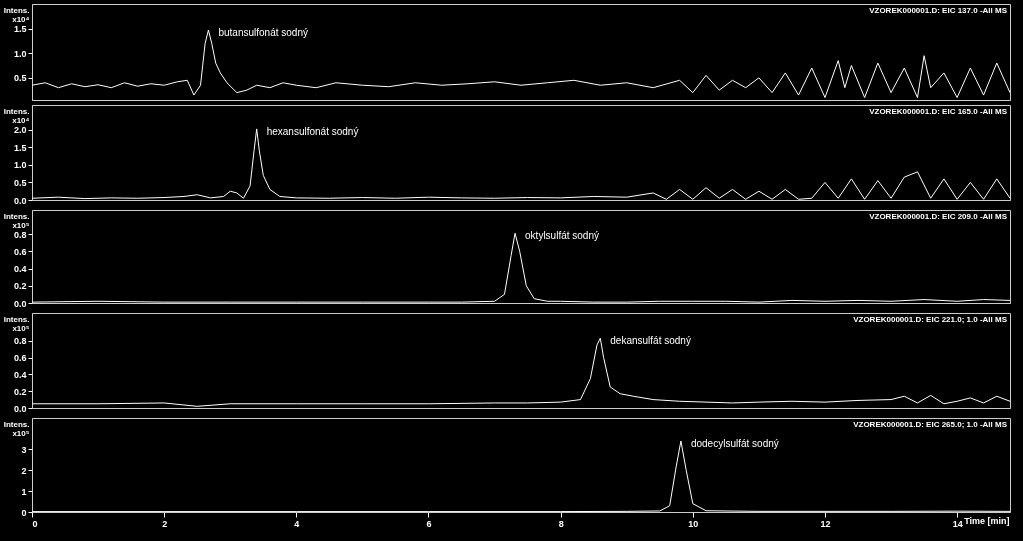 The height and width of the screenshot is (541, 1023). What do you see at coordinates (165, 523) in the screenshot?
I see `x-tick-label: 2` at bounding box center [165, 523].